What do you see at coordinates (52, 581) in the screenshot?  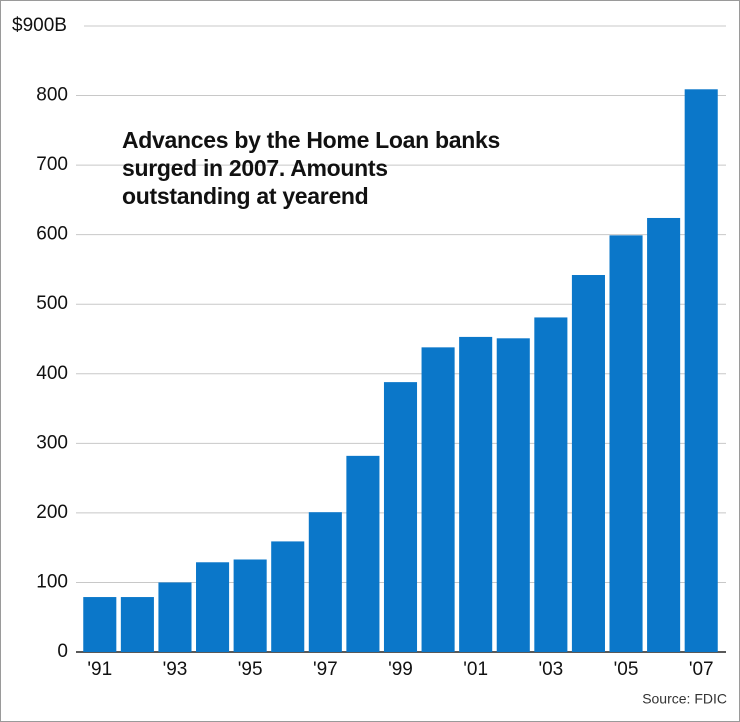 I see `y-tick-label: 100` at bounding box center [52, 581].